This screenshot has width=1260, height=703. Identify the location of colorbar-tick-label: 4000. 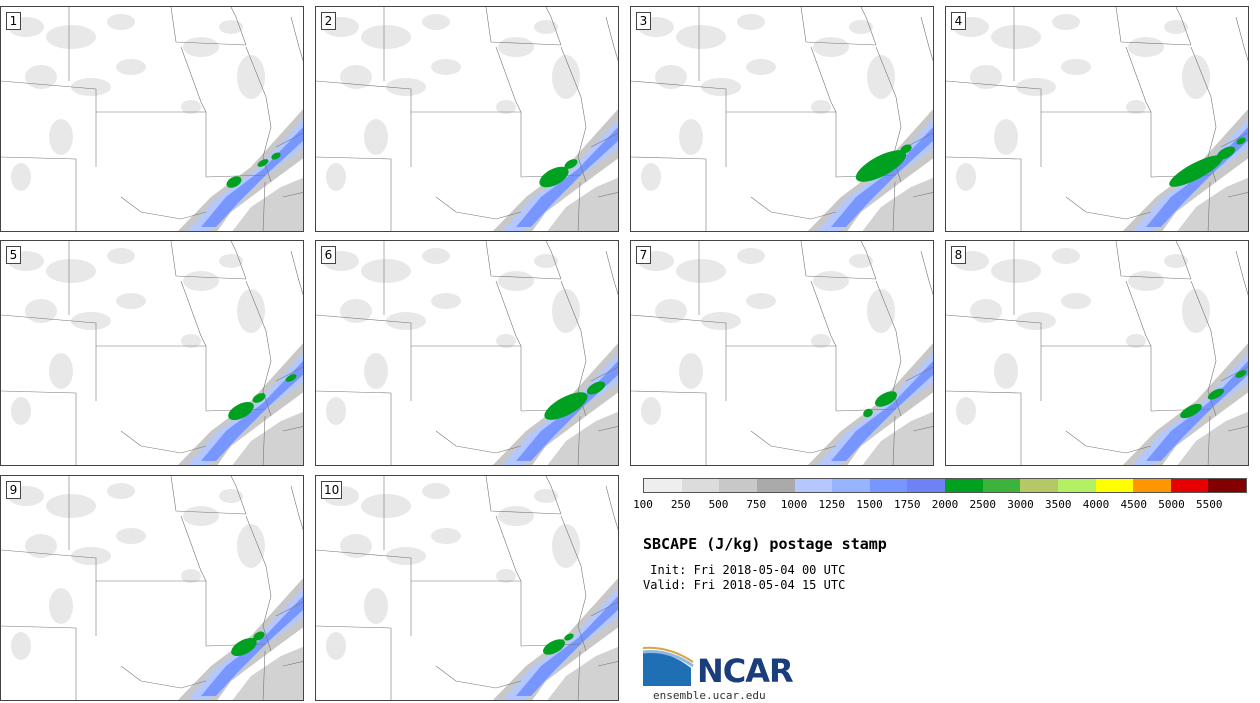
(1096, 504).